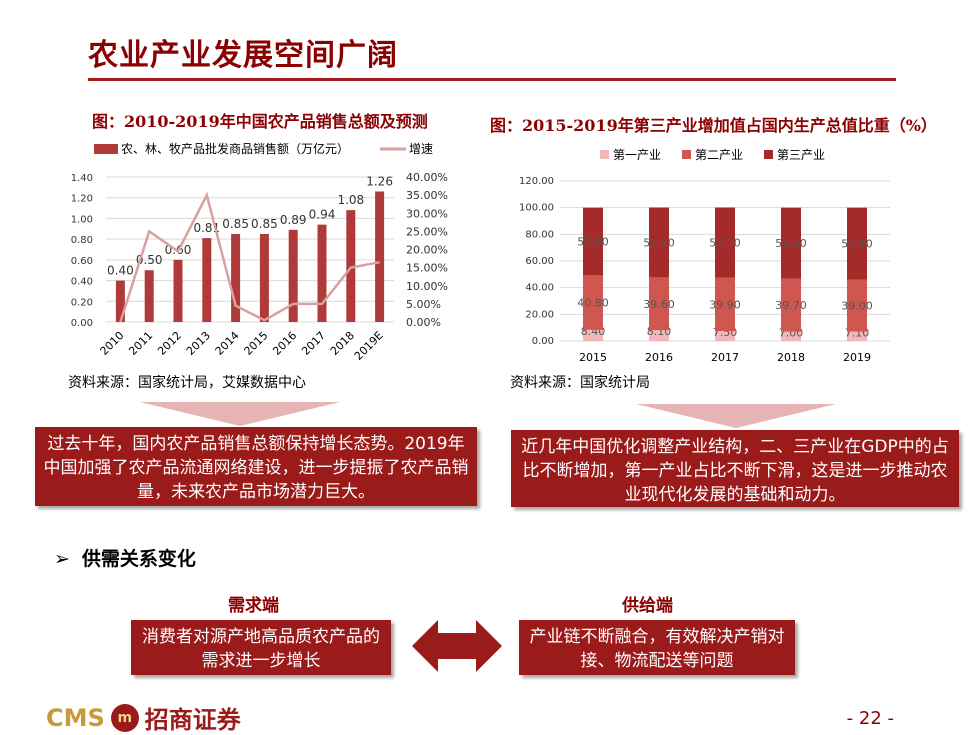 The width and height of the screenshot is (980, 735). I want to click on logo-latin: CMS, so click(75, 717).